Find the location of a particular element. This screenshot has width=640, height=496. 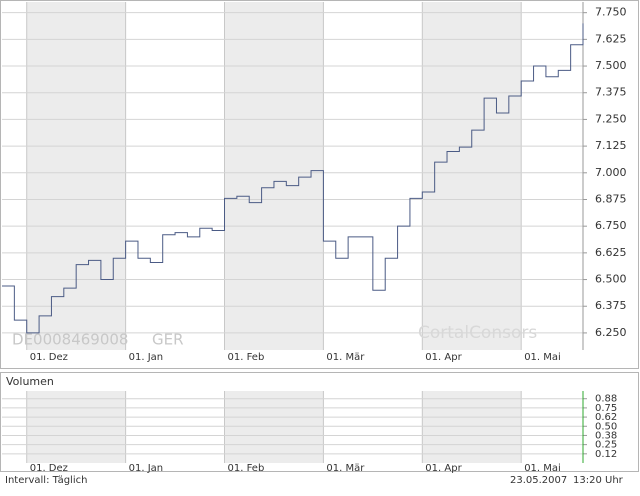

y-tick-label: 6.250 is located at coordinates (611, 332).